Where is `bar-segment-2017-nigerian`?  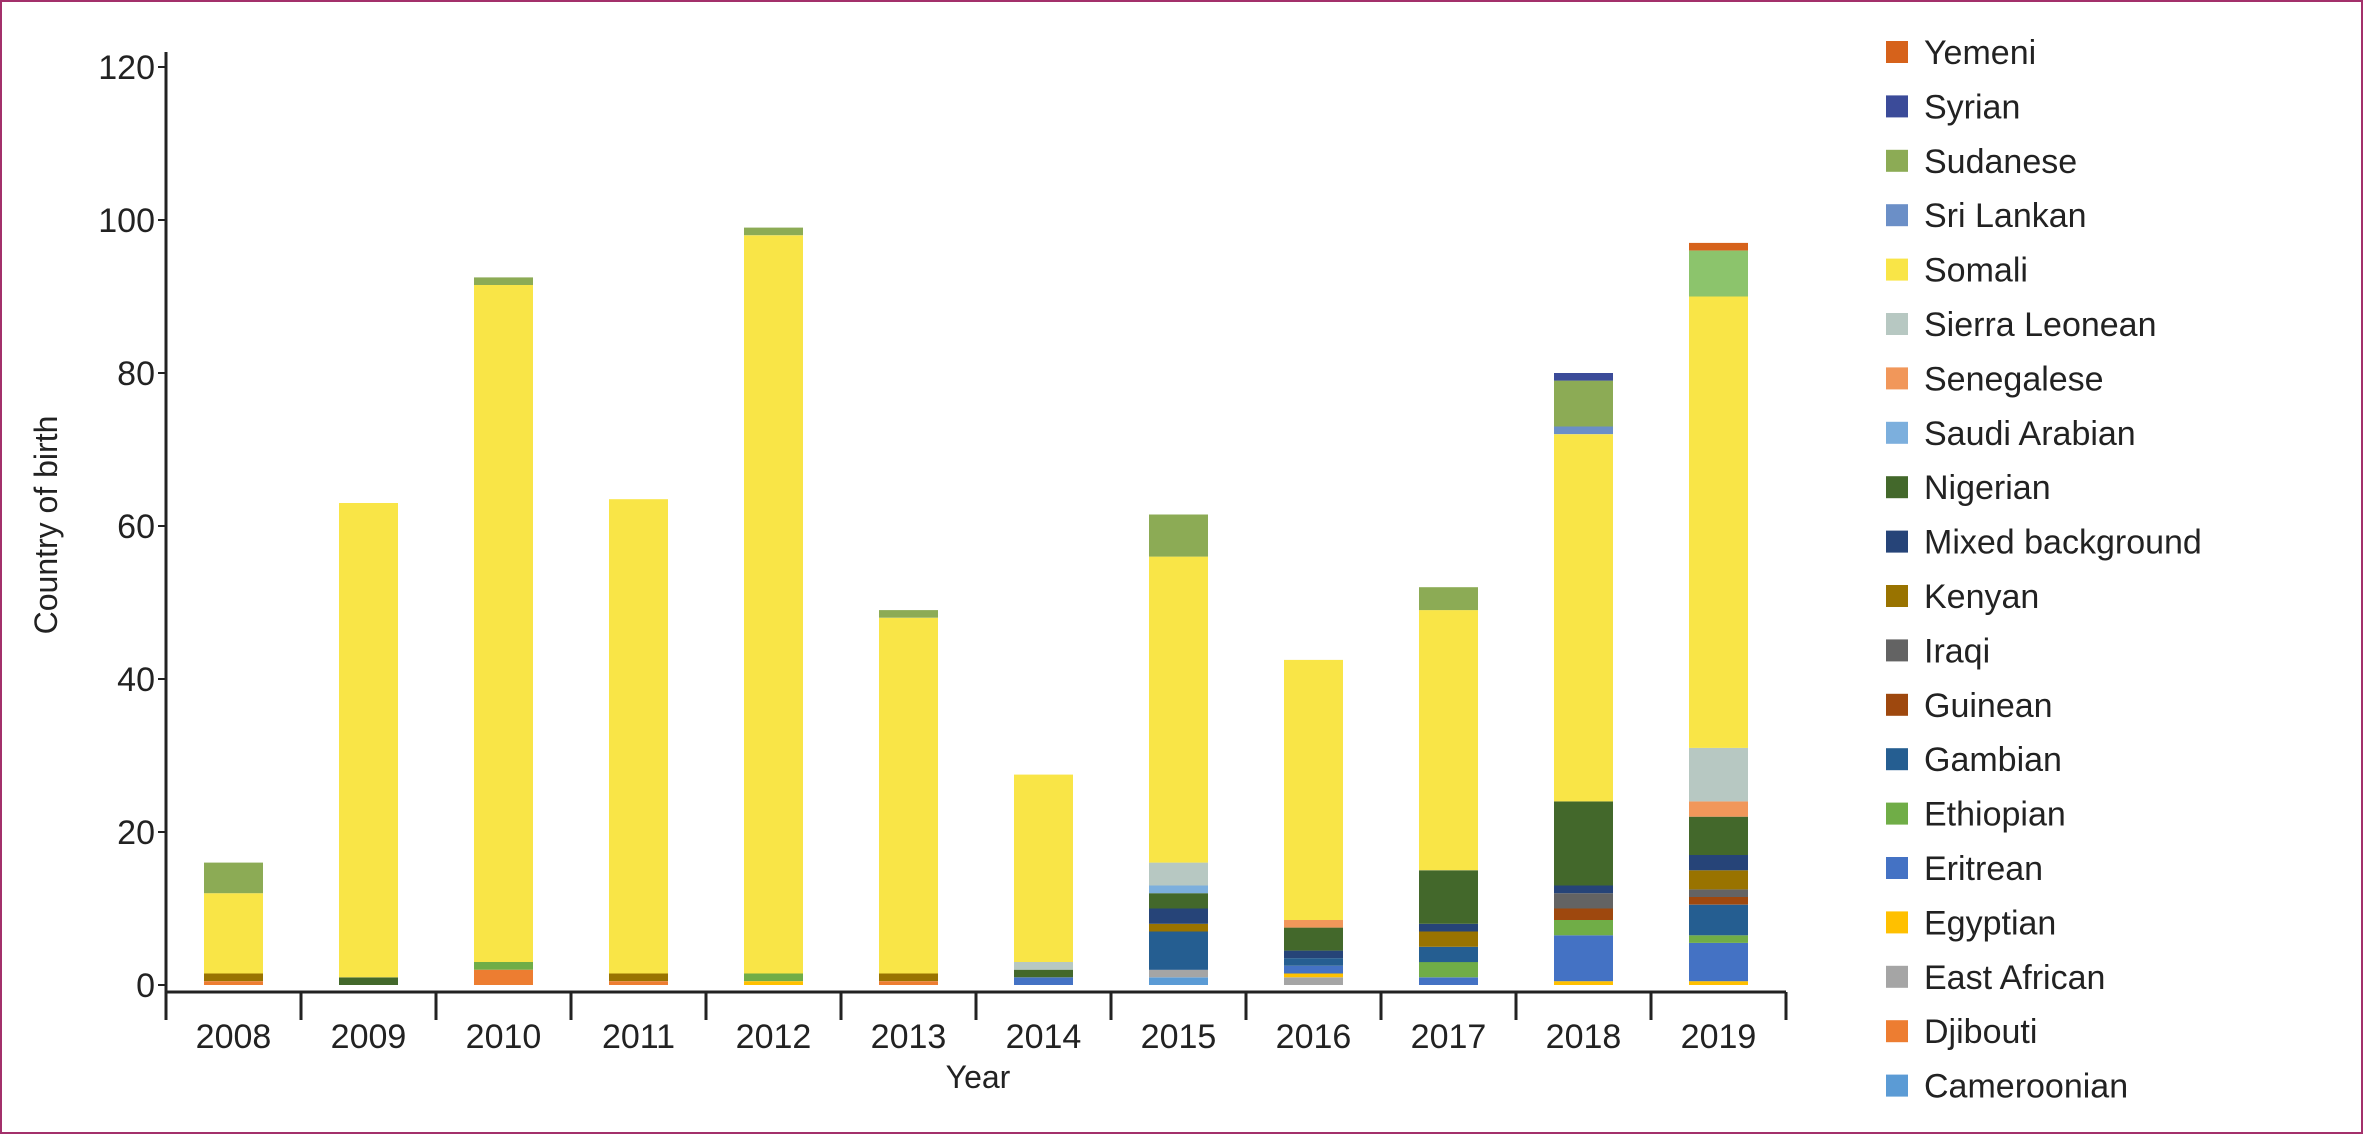 bar-segment-2017-nigerian is located at coordinates (1448, 897).